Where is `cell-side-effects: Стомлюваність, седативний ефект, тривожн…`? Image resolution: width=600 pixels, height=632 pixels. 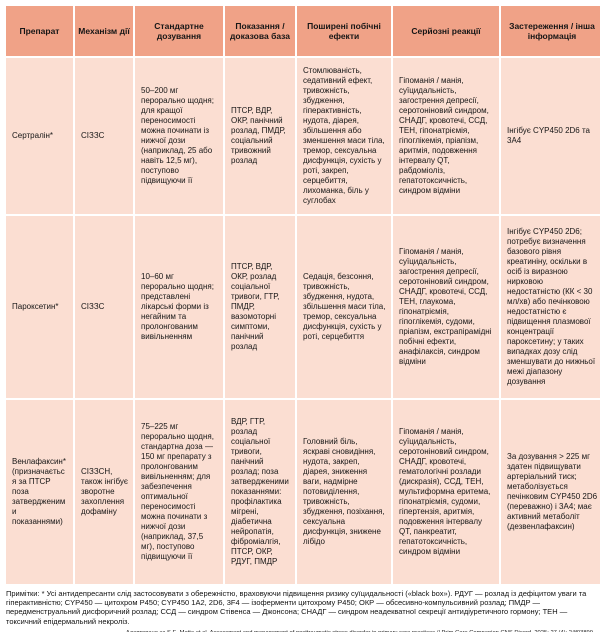 cell-side-effects: Стомлюваність, седативний ефект, тривожн… is located at coordinates (344, 136).